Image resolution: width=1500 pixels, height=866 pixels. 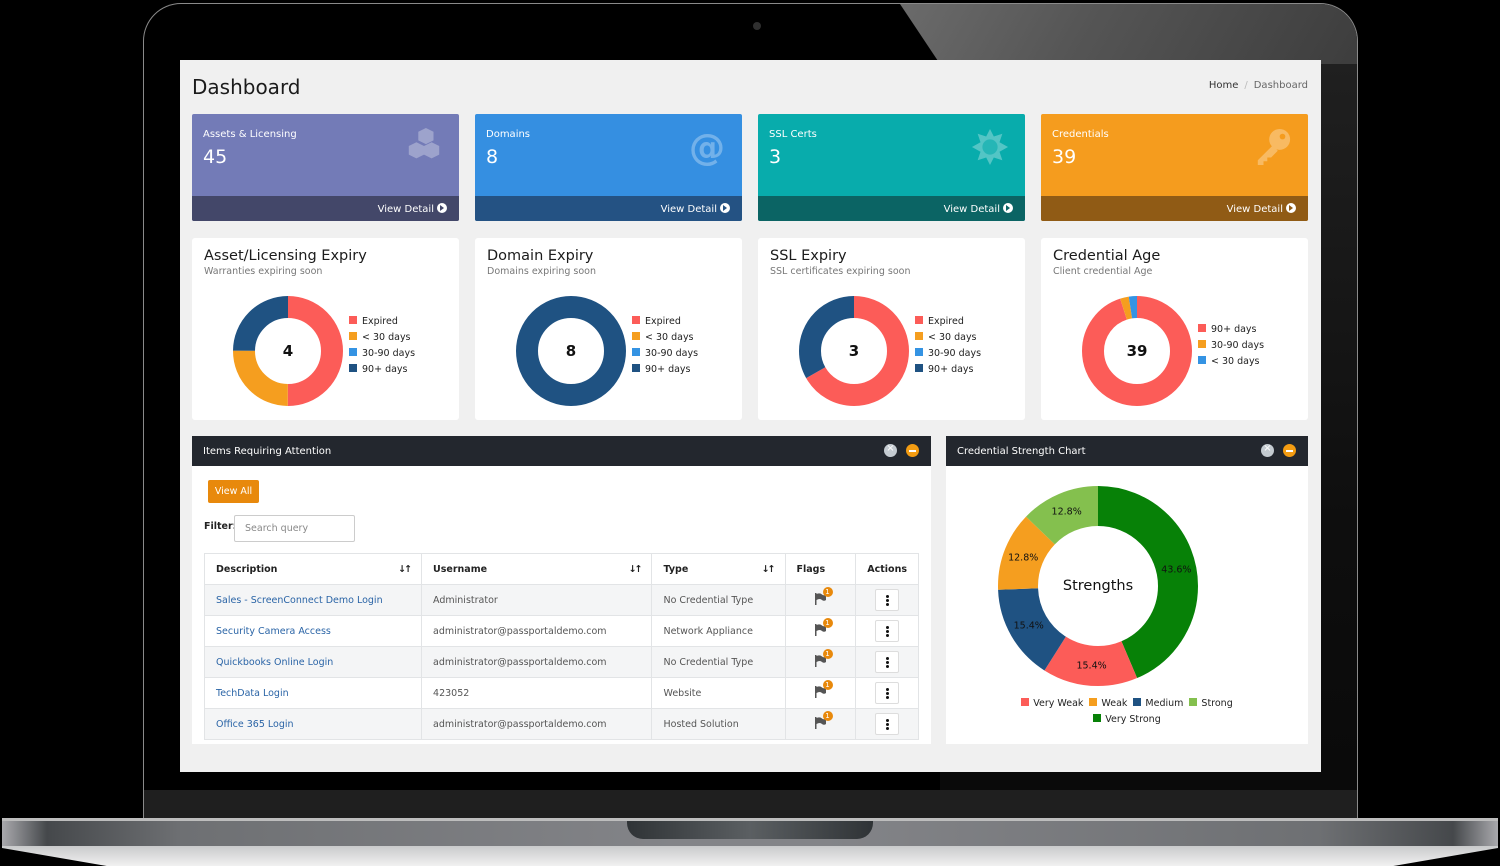 I want to click on column-header-actions: Actions, so click(x=887, y=569).